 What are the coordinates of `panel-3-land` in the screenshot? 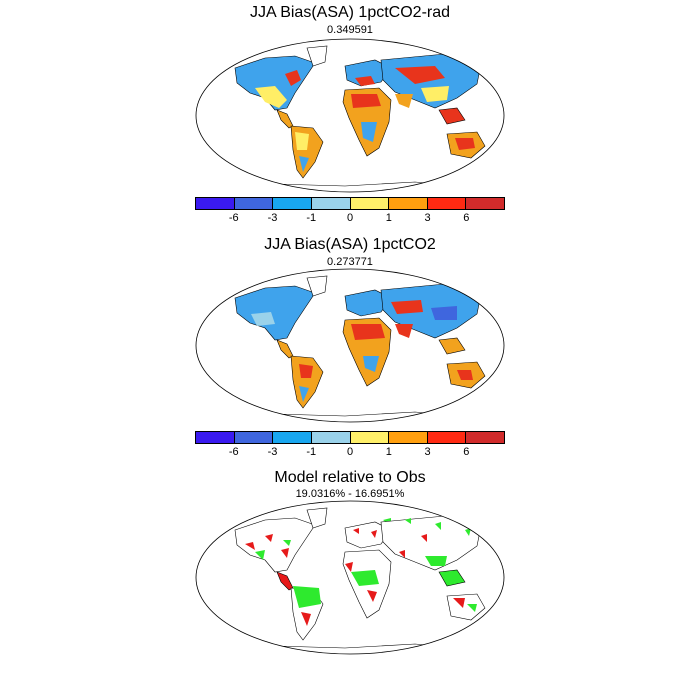 It's located at (350, 579).